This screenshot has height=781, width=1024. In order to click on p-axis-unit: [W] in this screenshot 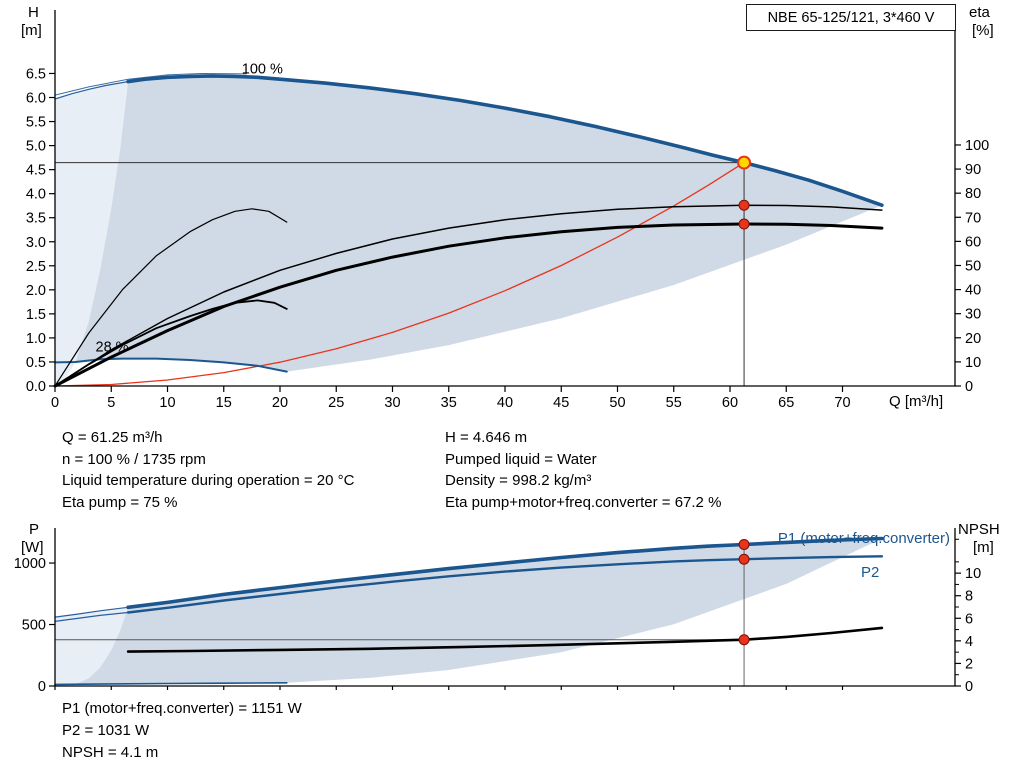, I will do `click(32, 547)`.